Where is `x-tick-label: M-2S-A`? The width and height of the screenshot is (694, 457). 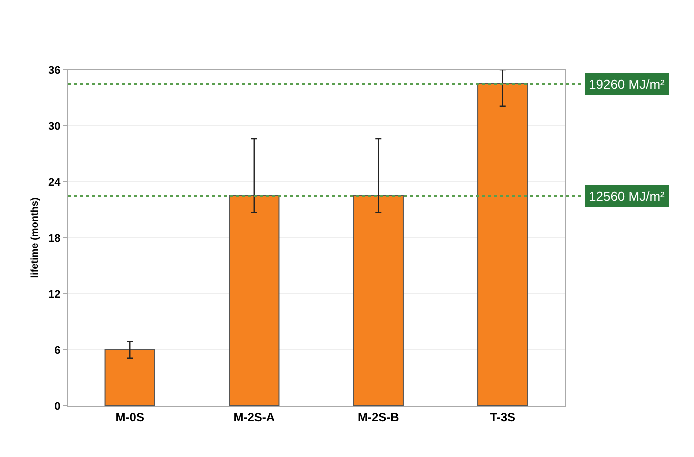 x-tick-label: M-2S-A is located at coordinates (255, 417).